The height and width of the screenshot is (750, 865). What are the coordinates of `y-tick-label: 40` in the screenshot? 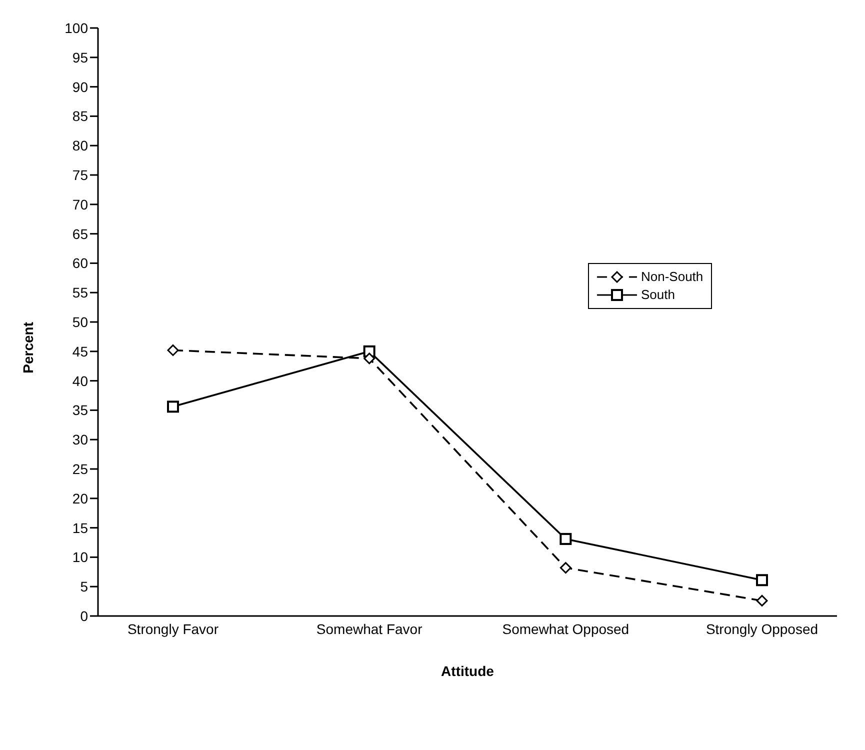 It's located at (80, 380).